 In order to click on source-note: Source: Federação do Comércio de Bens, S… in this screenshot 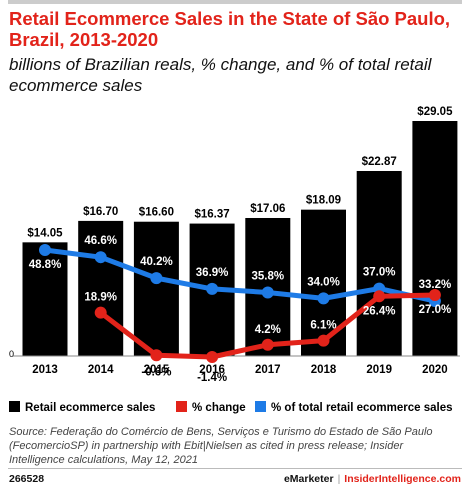, I will do `click(221, 446)`.